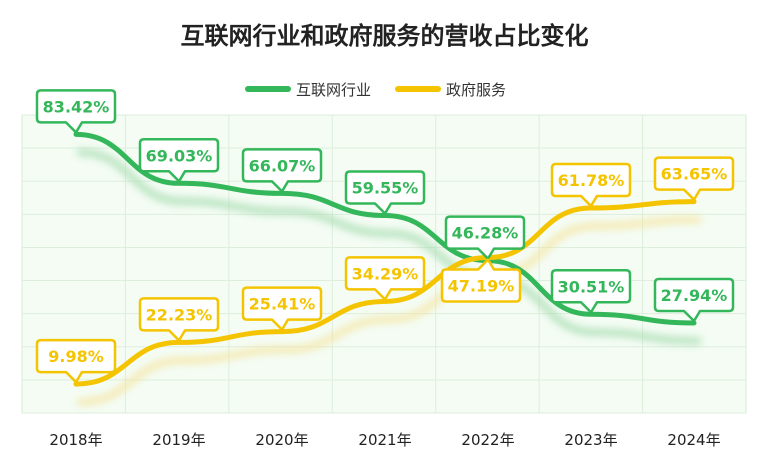 This screenshot has width=769, height=469. I want to click on legend: 互联网行业 政府服务, so click(375, 90).